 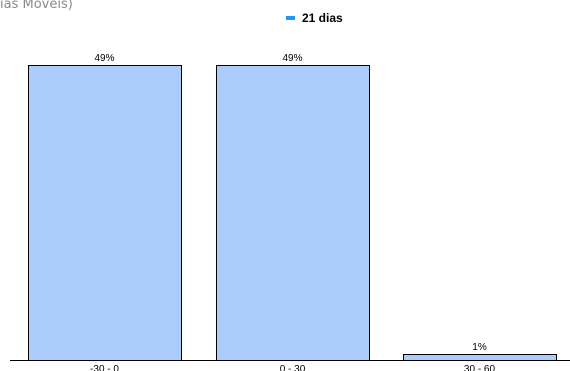 I want to click on legend-label: 21 dias, so click(x=322, y=18).